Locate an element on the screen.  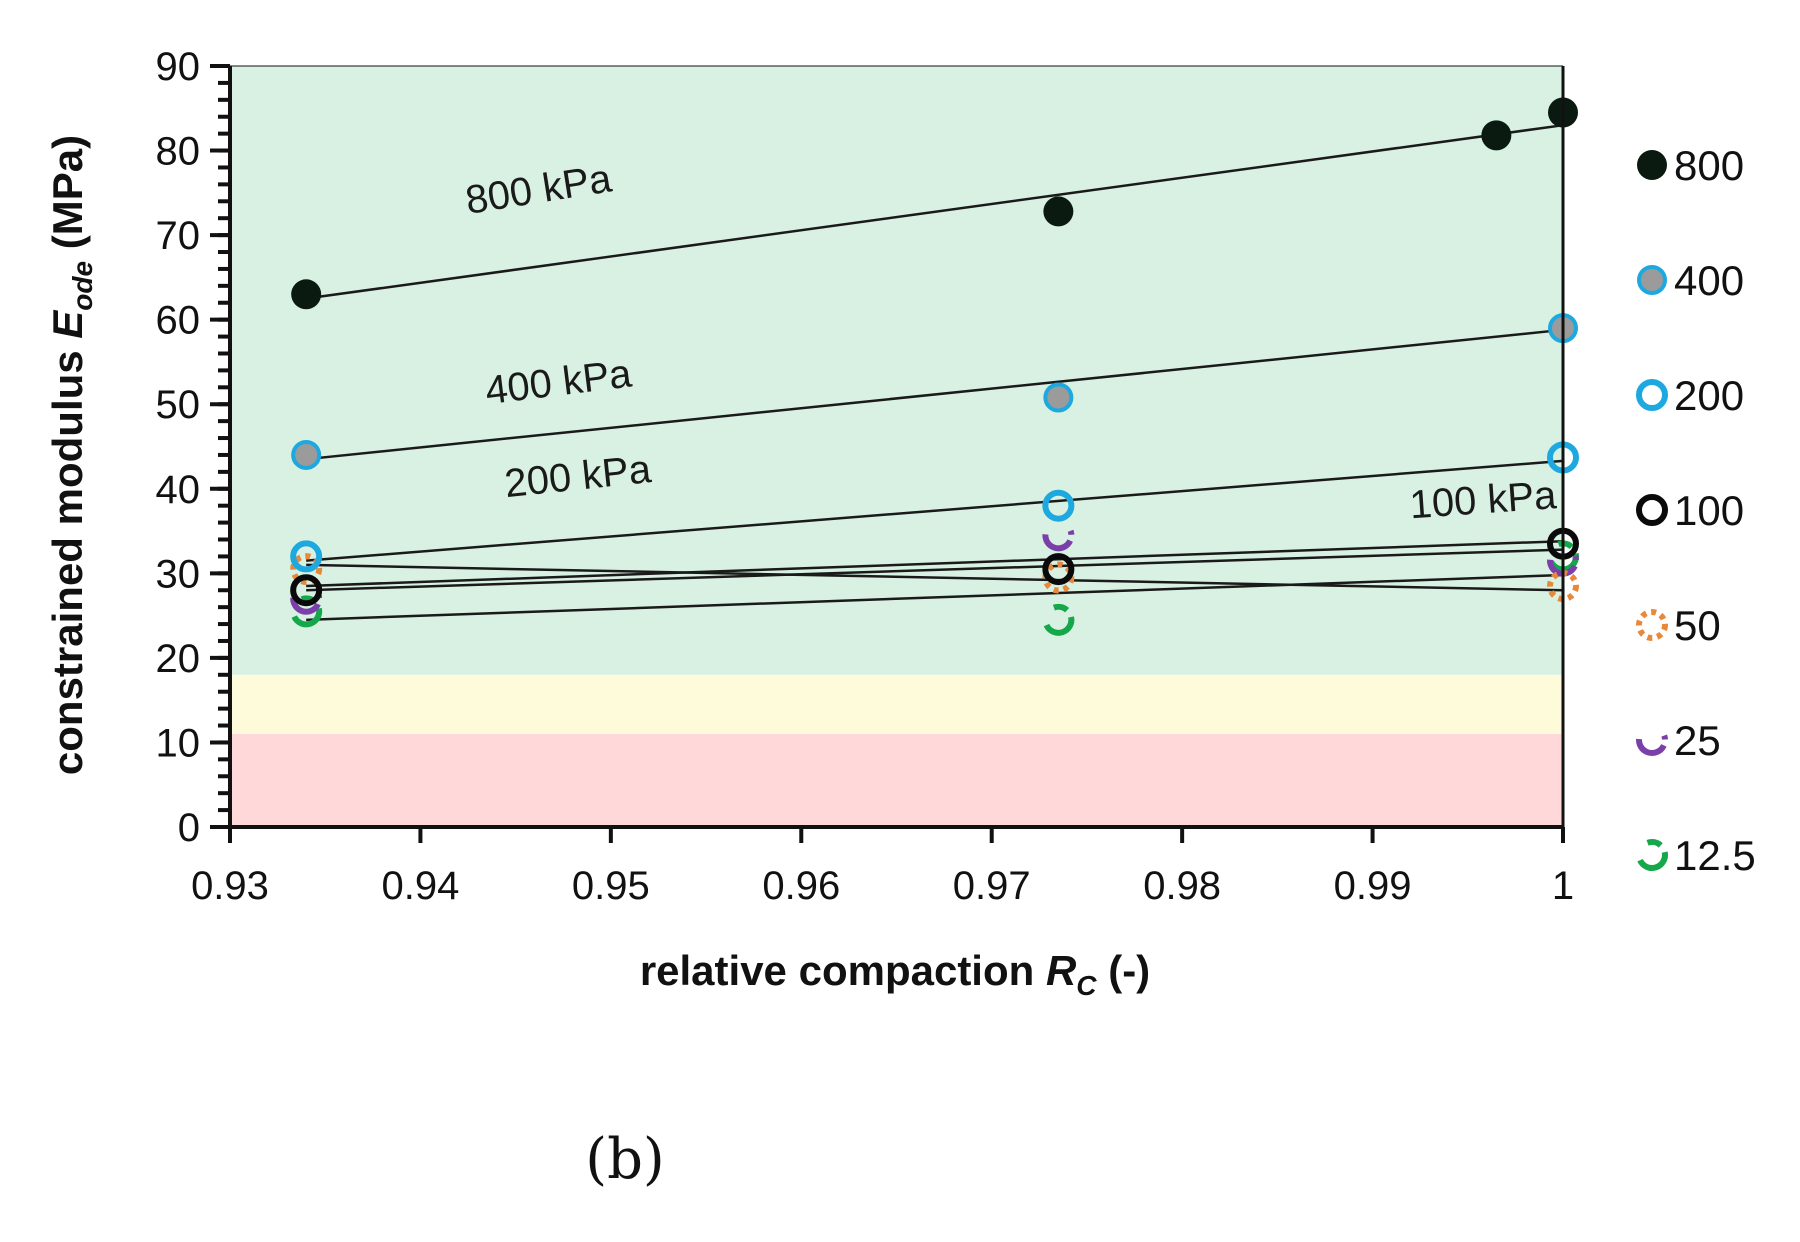
y-tick-label: 20 is located at coordinates (178, 659).